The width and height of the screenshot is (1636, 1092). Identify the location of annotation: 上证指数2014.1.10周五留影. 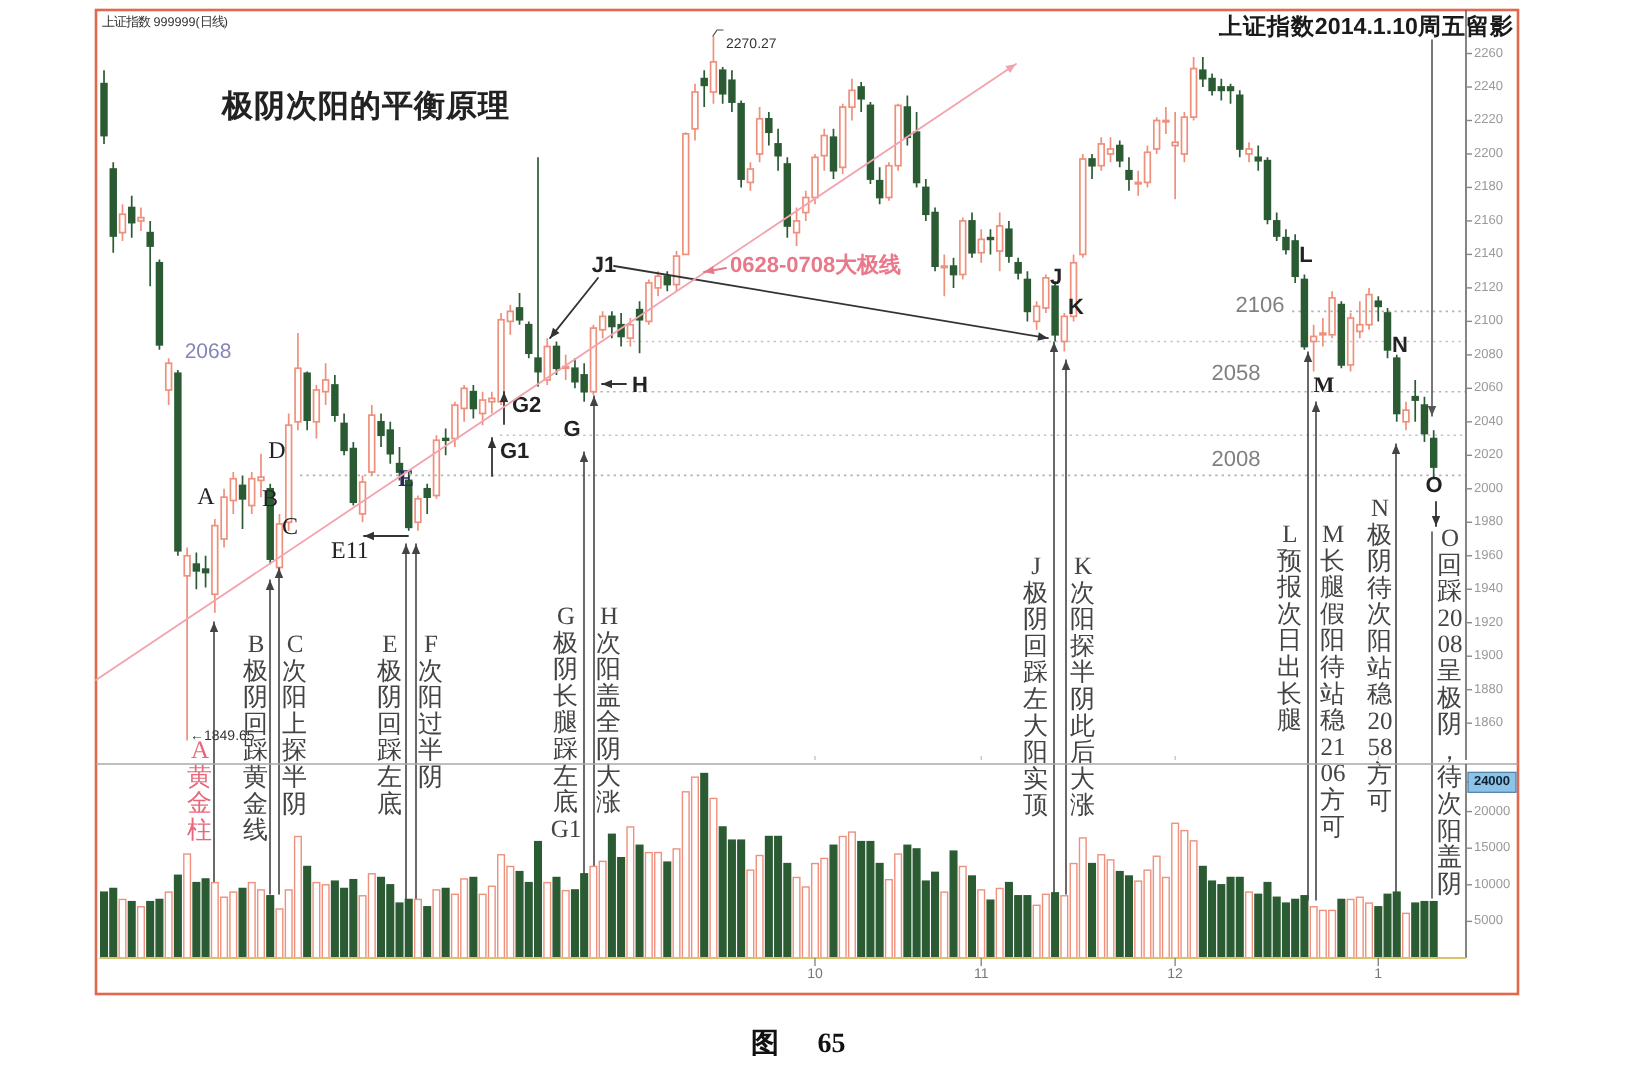
(1365, 26).